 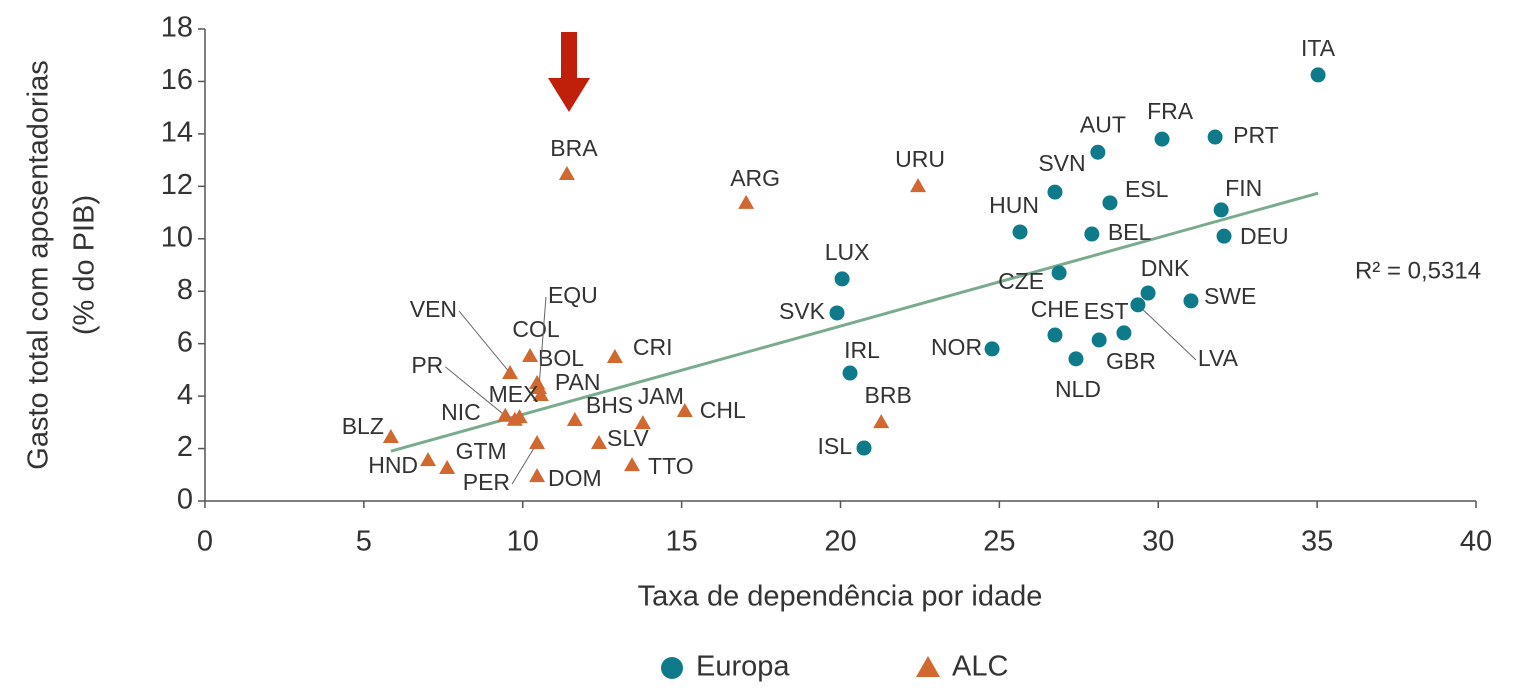 I want to click on legend-label: ALC, so click(x=980, y=667).